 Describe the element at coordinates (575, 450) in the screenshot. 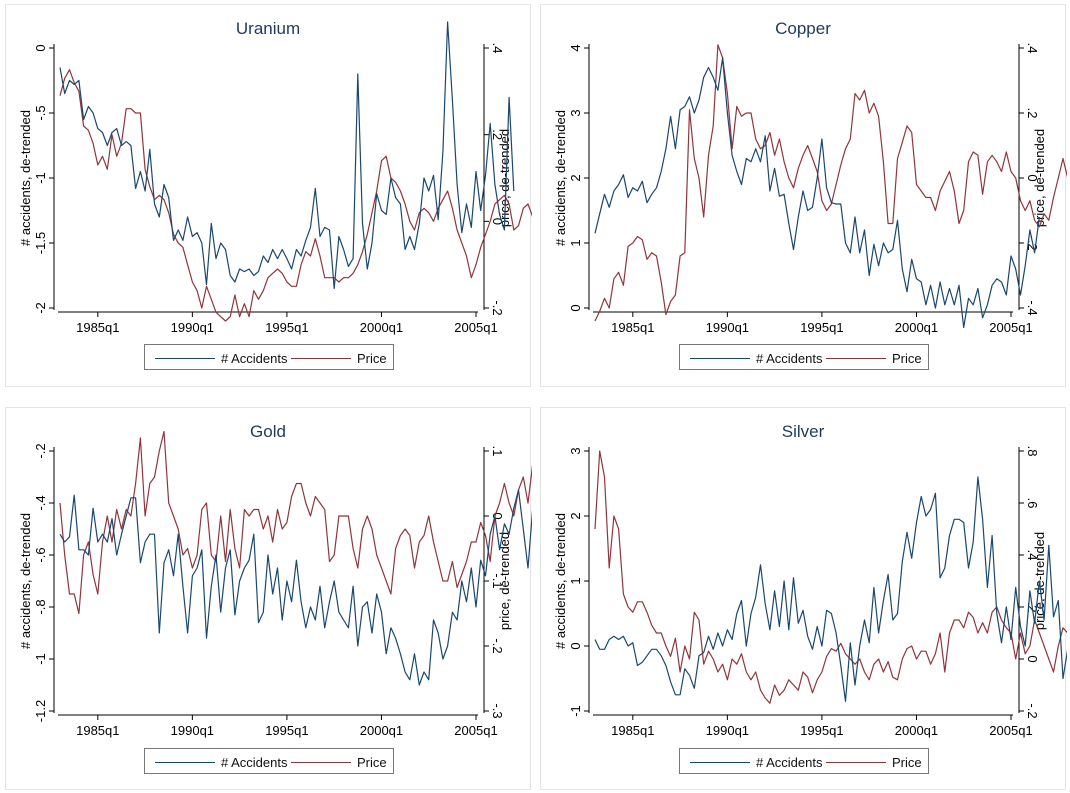

I see `y-left-tick-label: 3` at that location.